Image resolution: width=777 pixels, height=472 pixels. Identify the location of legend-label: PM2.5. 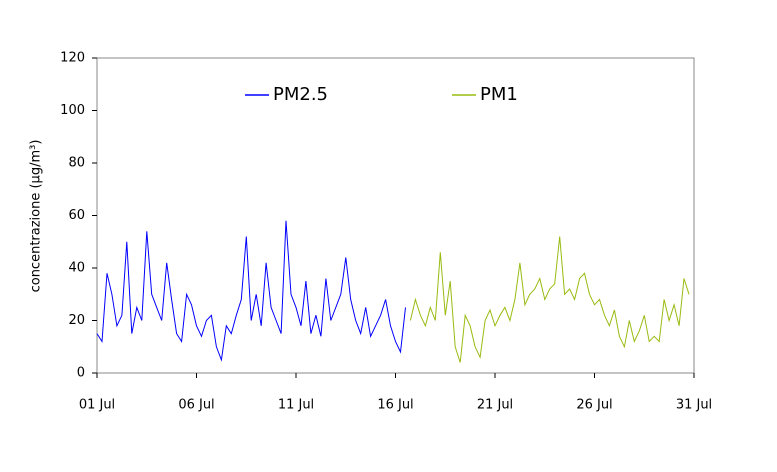
(300, 94).